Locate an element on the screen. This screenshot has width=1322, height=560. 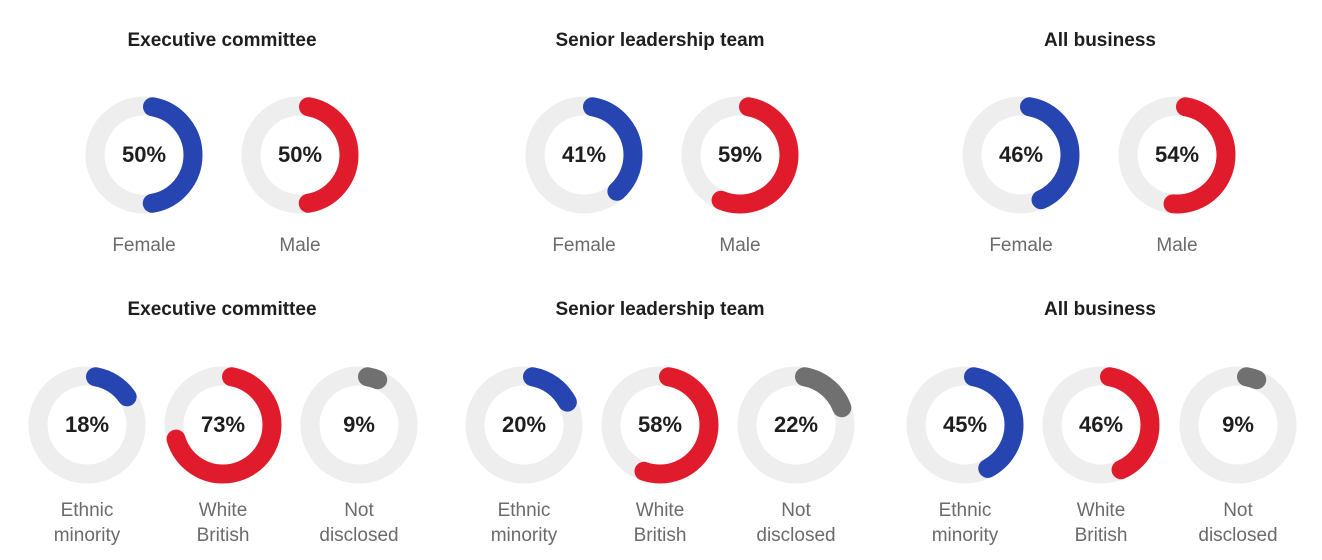
donut-chart: 41% is located at coordinates (584, 155).